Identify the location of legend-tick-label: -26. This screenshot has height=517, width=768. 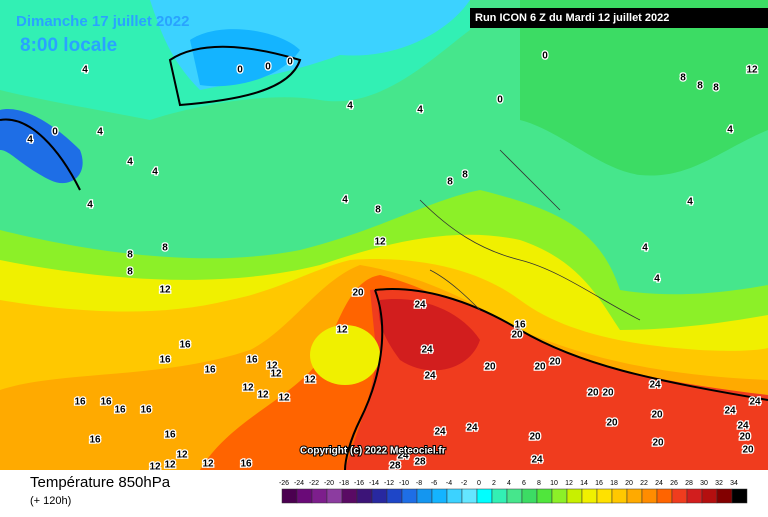
(284, 483).